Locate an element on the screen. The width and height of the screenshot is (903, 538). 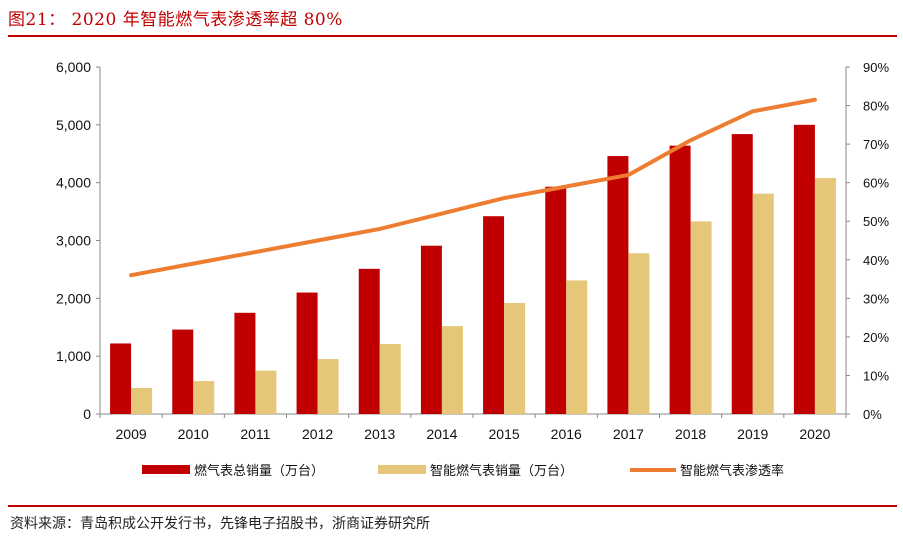
legend-item-total: 燃气表总销量（万台） is located at coordinates (233, 469).